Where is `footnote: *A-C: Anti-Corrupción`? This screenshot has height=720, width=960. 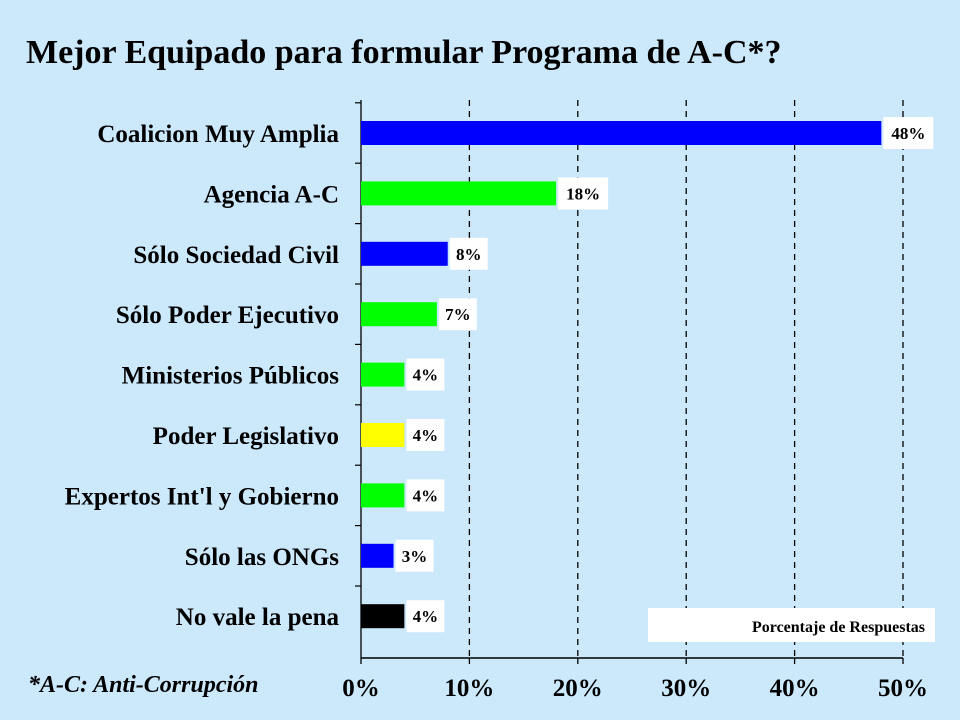
footnote: *A-C: Anti-Corrupción is located at coordinates (143, 685).